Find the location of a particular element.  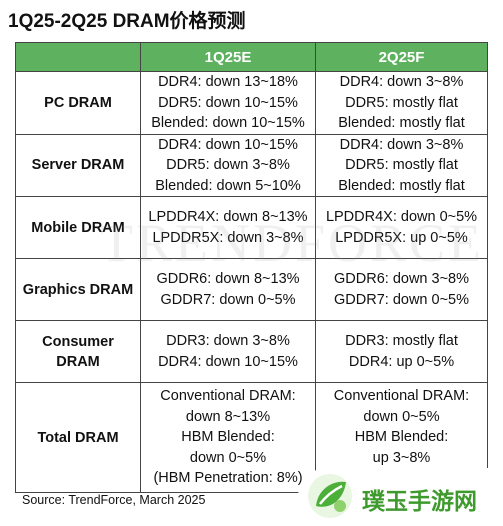

leaf-logo-icon is located at coordinates (330, 496).